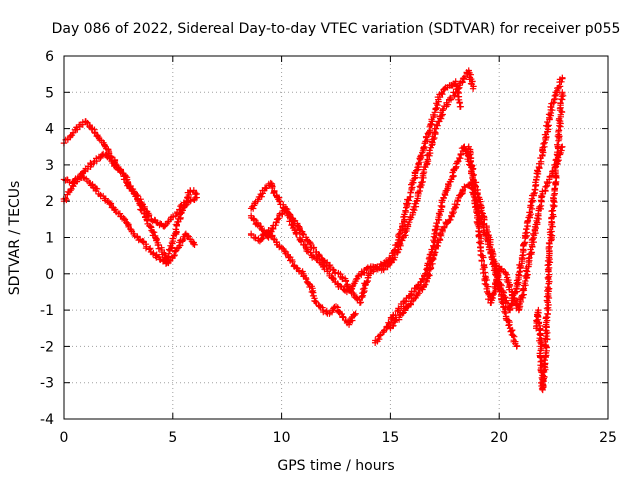  I want to click on y-tick-label: 4, so click(49, 130).